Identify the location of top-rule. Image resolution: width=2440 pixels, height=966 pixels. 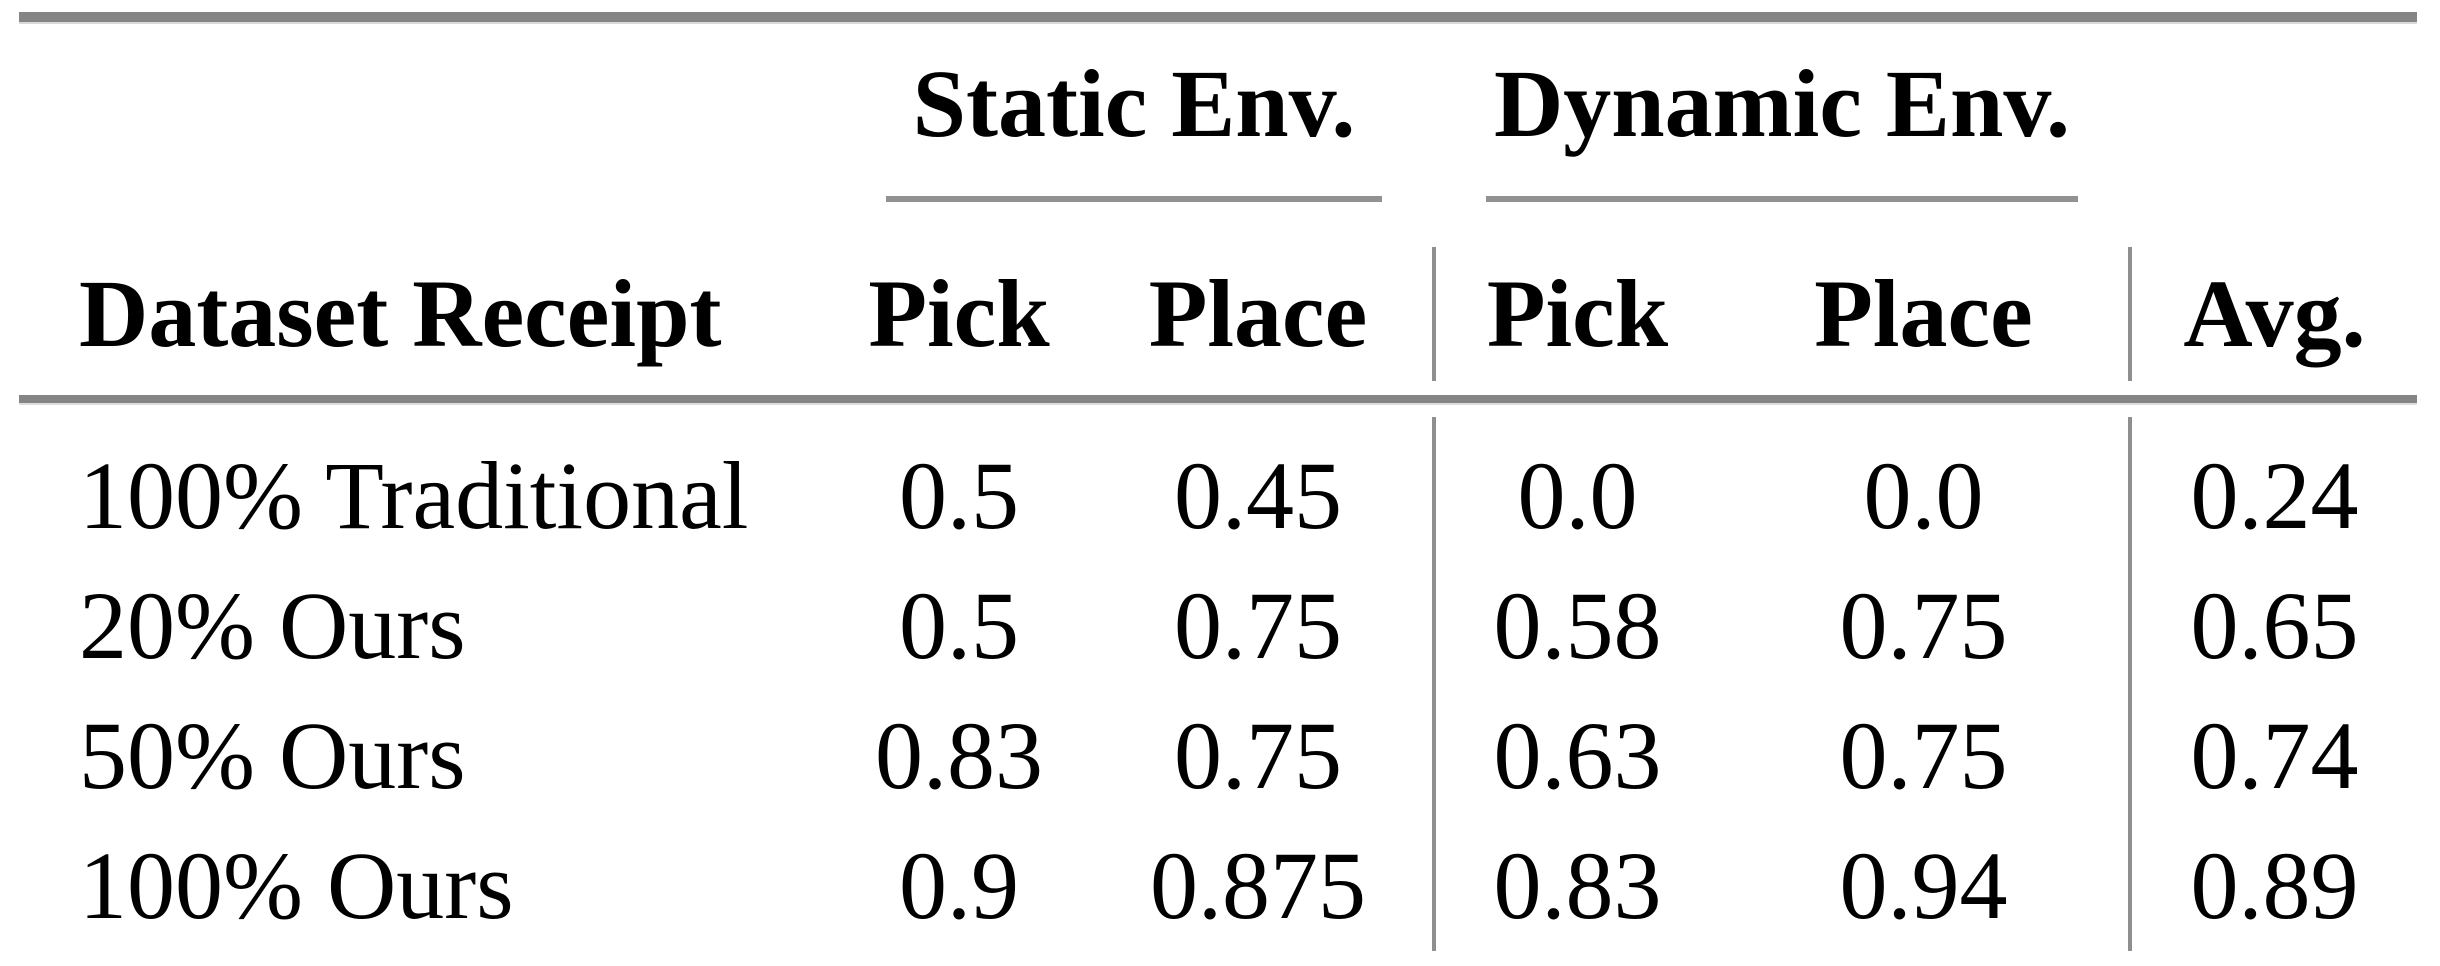
(1218, 17).